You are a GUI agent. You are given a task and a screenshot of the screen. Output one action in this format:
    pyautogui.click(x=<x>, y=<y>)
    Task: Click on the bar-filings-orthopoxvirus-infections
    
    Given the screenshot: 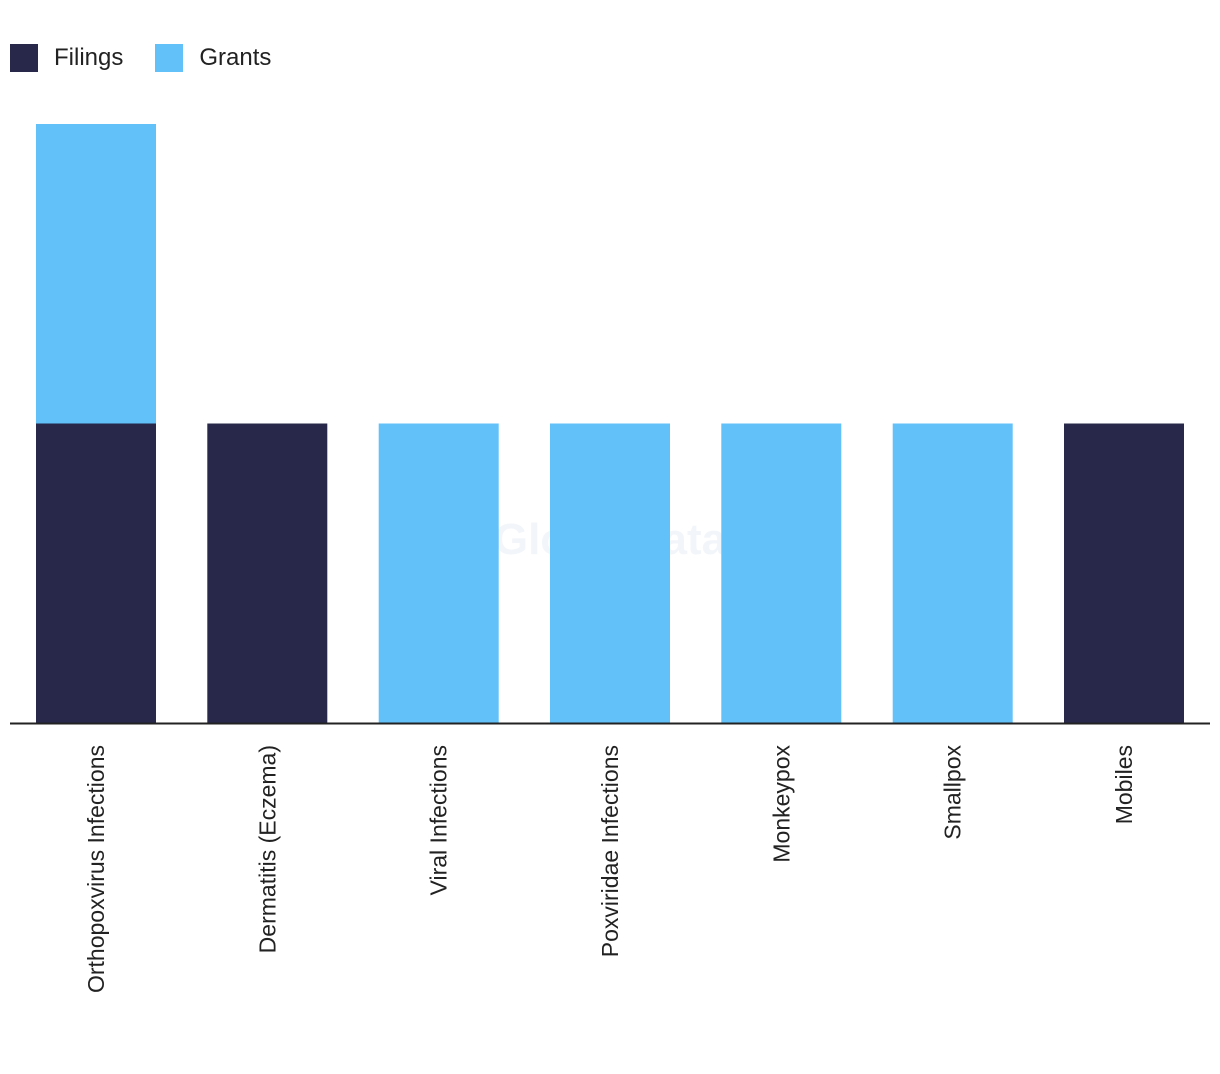 What is the action you would take?
    pyautogui.click(x=96, y=573)
    